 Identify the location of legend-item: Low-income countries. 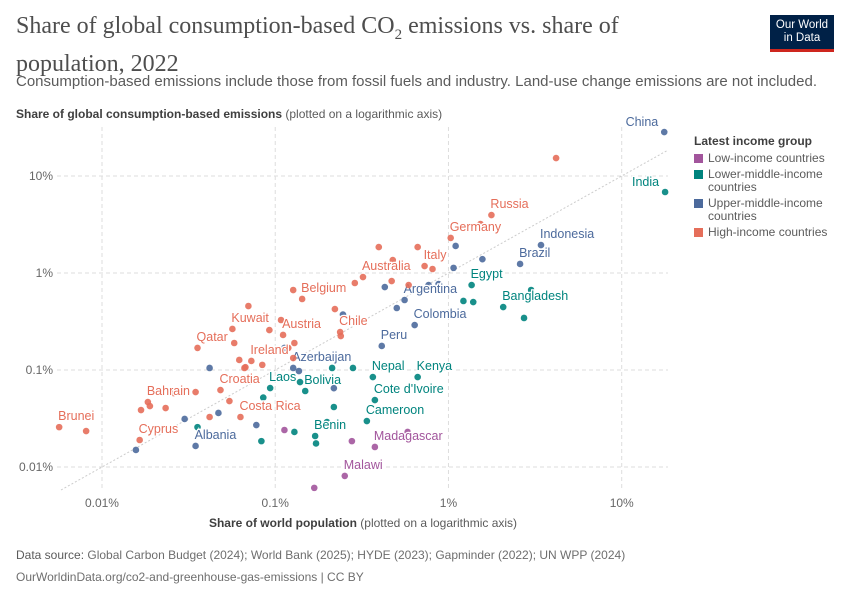
(766, 158).